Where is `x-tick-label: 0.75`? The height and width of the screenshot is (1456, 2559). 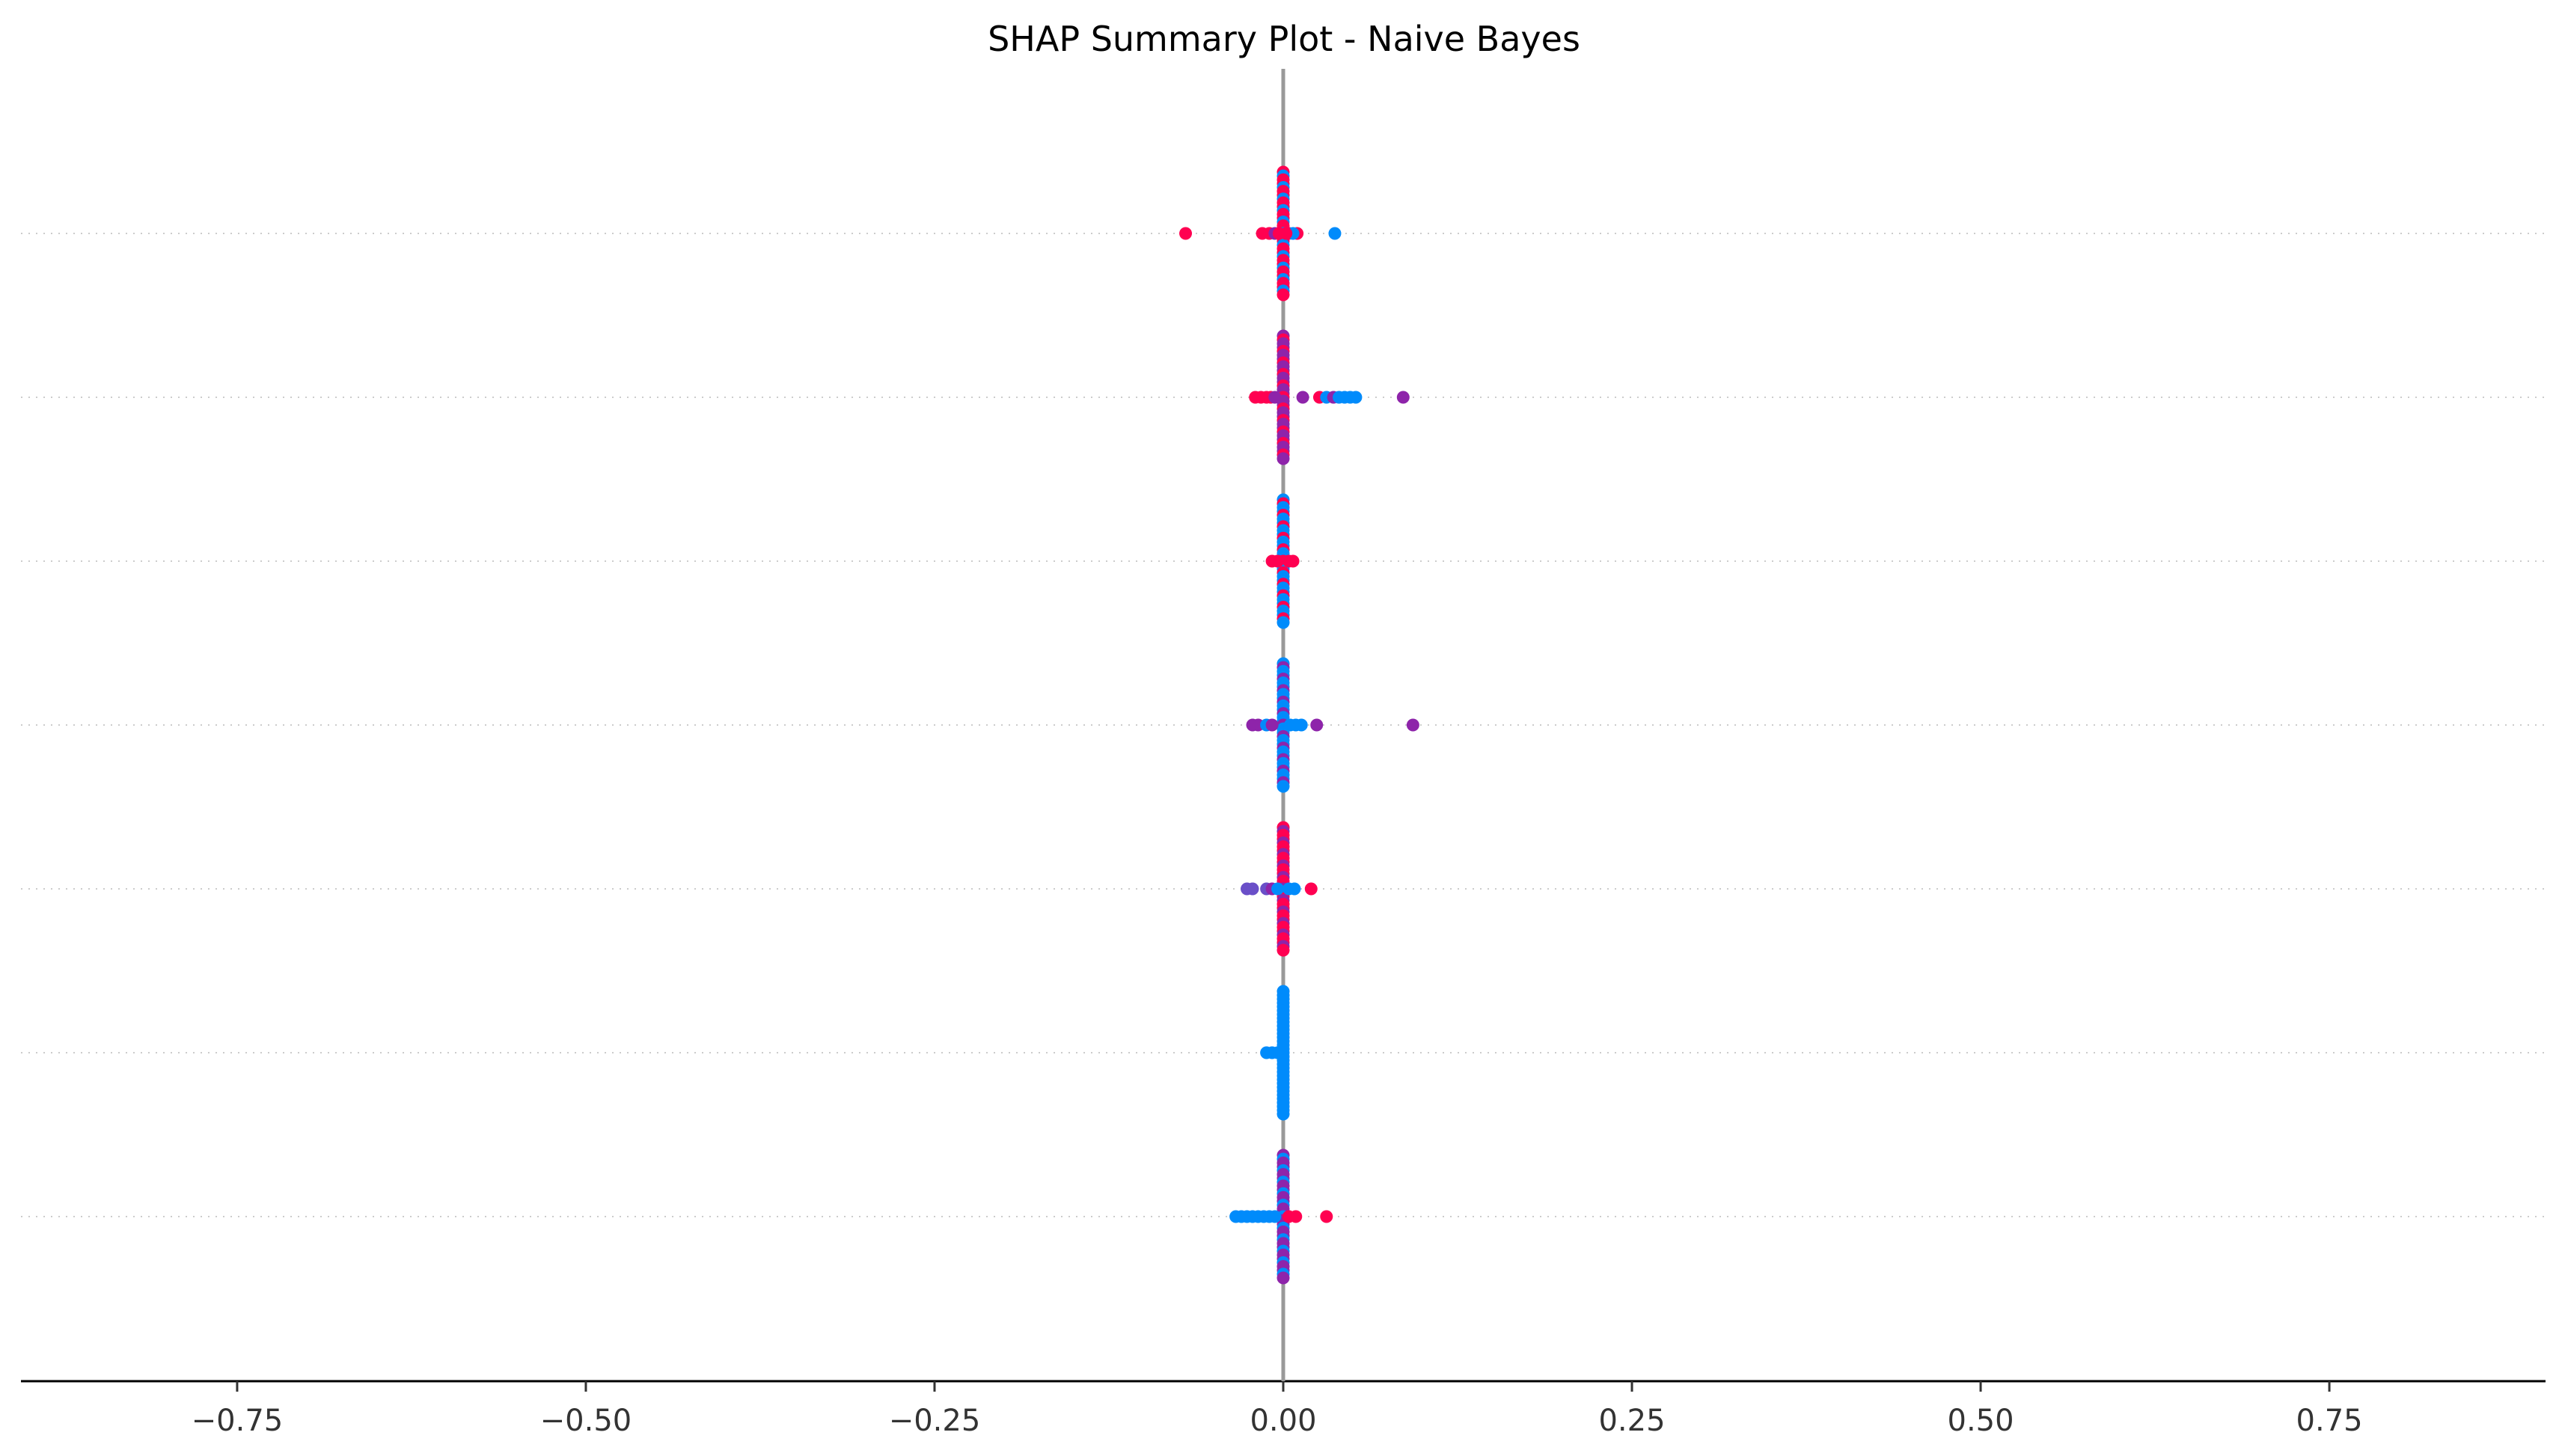 x-tick-label: 0.75 is located at coordinates (2329, 1421).